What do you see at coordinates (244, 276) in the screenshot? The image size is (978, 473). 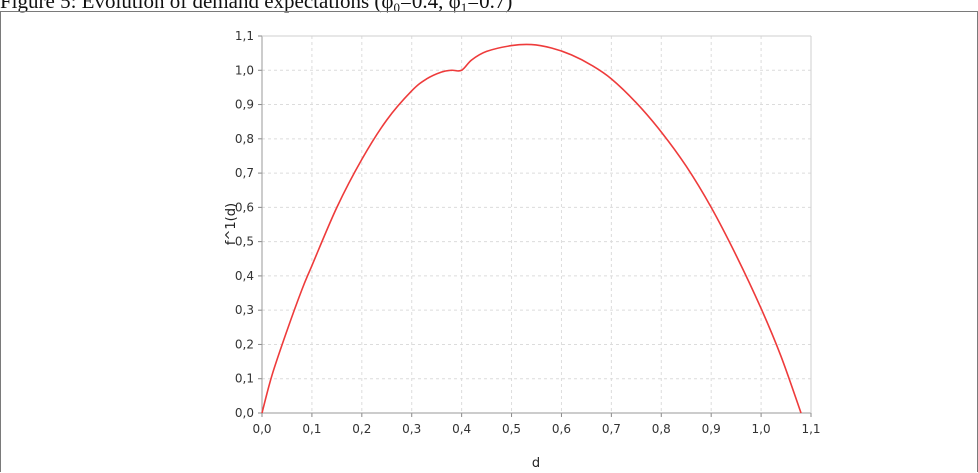 I see `y-tick-label: 0,4` at bounding box center [244, 276].